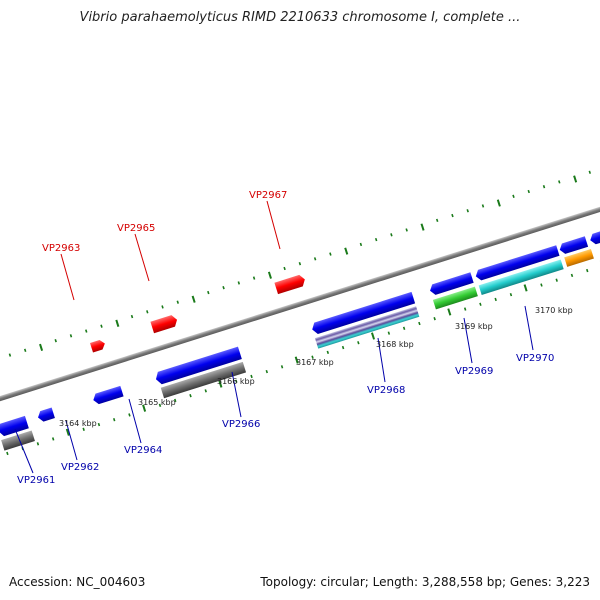 Image resolution: width=600 pixels, height=600 pixels. Describe the element at coordinates (554, 310) in the screenshot. I see `tick-label-3170: 3170 kbp` at that location.